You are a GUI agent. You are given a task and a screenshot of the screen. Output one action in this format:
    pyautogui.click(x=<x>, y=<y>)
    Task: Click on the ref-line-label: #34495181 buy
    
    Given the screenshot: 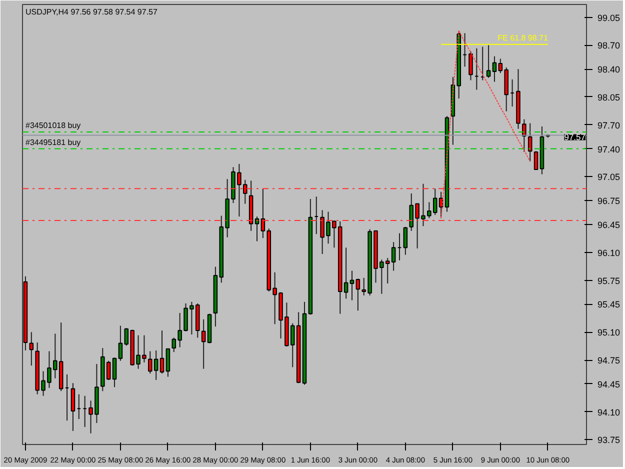 What is the action you would take?
    pyautogui.click(x=53, y=142)
    